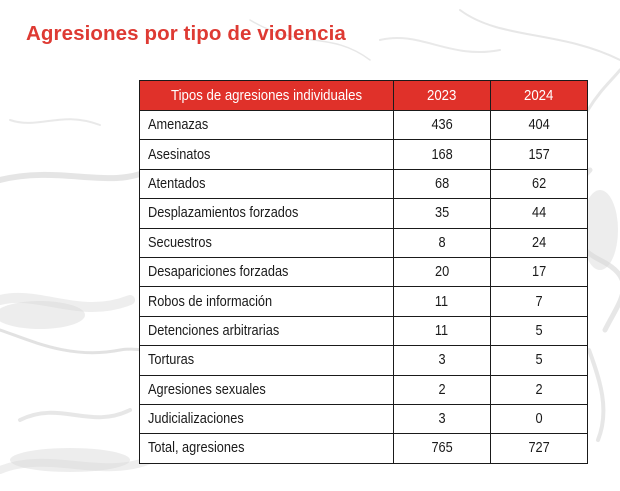 This screenshot has width=620, height=491. Describe the element at coordinates (539, 125) in the screenshot. I see `row-value-2024: 404` at that location.